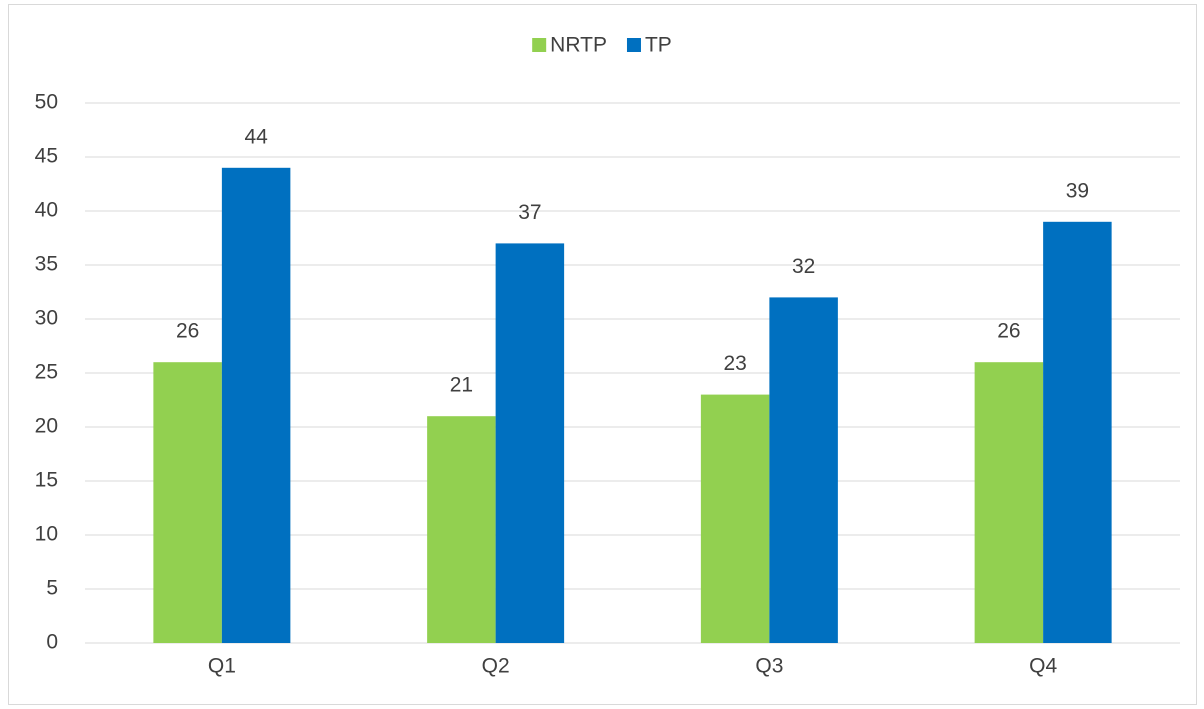  I want to click on data-label: 37, so click(529, 212).